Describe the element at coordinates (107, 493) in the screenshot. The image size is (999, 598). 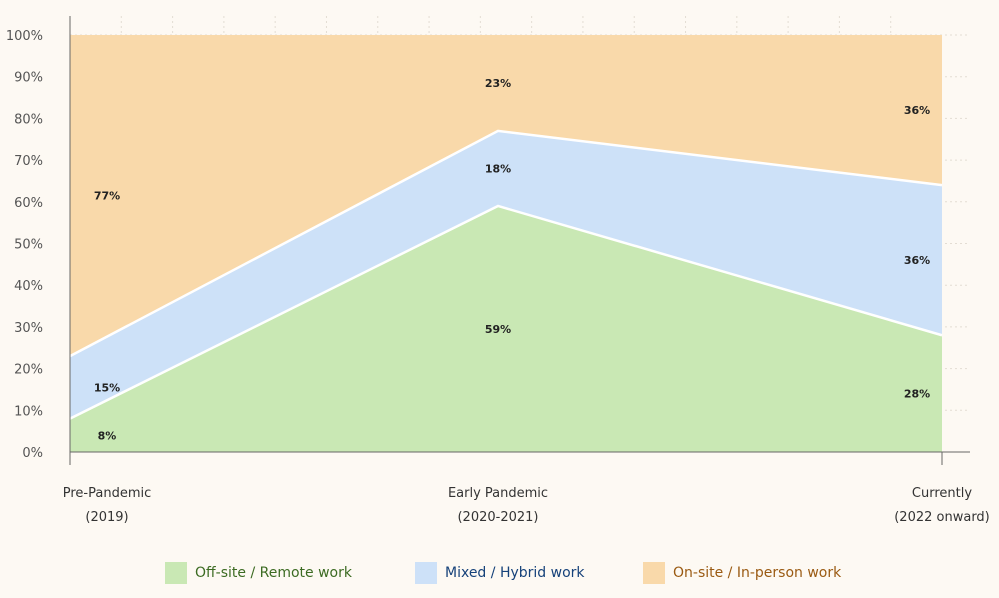
I see `x-category-label: Pre-Pandemic` at that location.